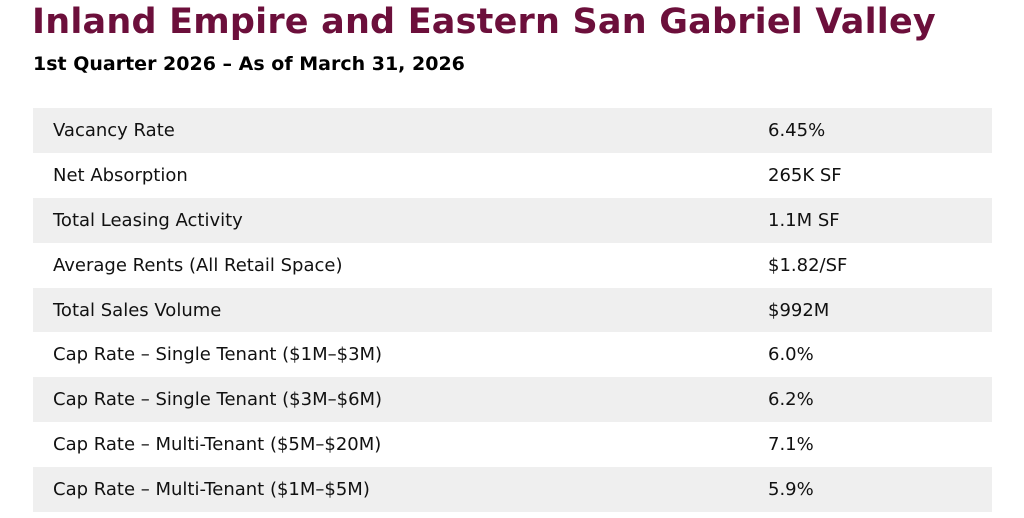  I want to click on row-value: $1.82/SF, so click(808, 265).